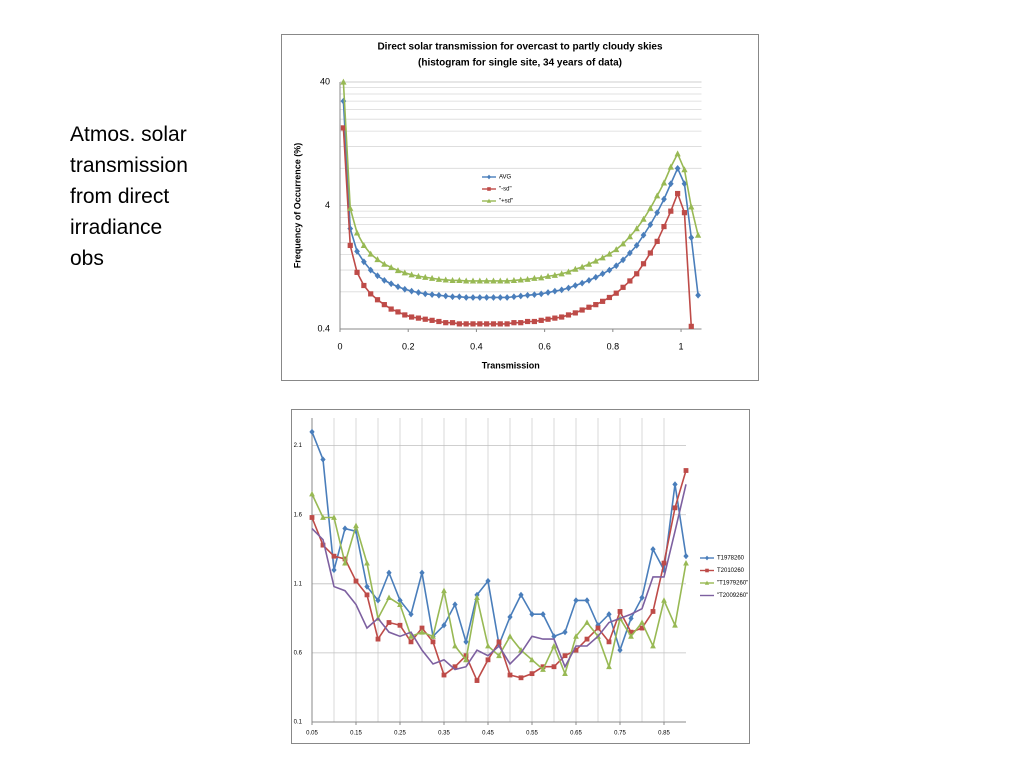 The width and height of the screenshot is (1024, 768). I want to click on x-axis-label: Transmission, so click(511, 365).